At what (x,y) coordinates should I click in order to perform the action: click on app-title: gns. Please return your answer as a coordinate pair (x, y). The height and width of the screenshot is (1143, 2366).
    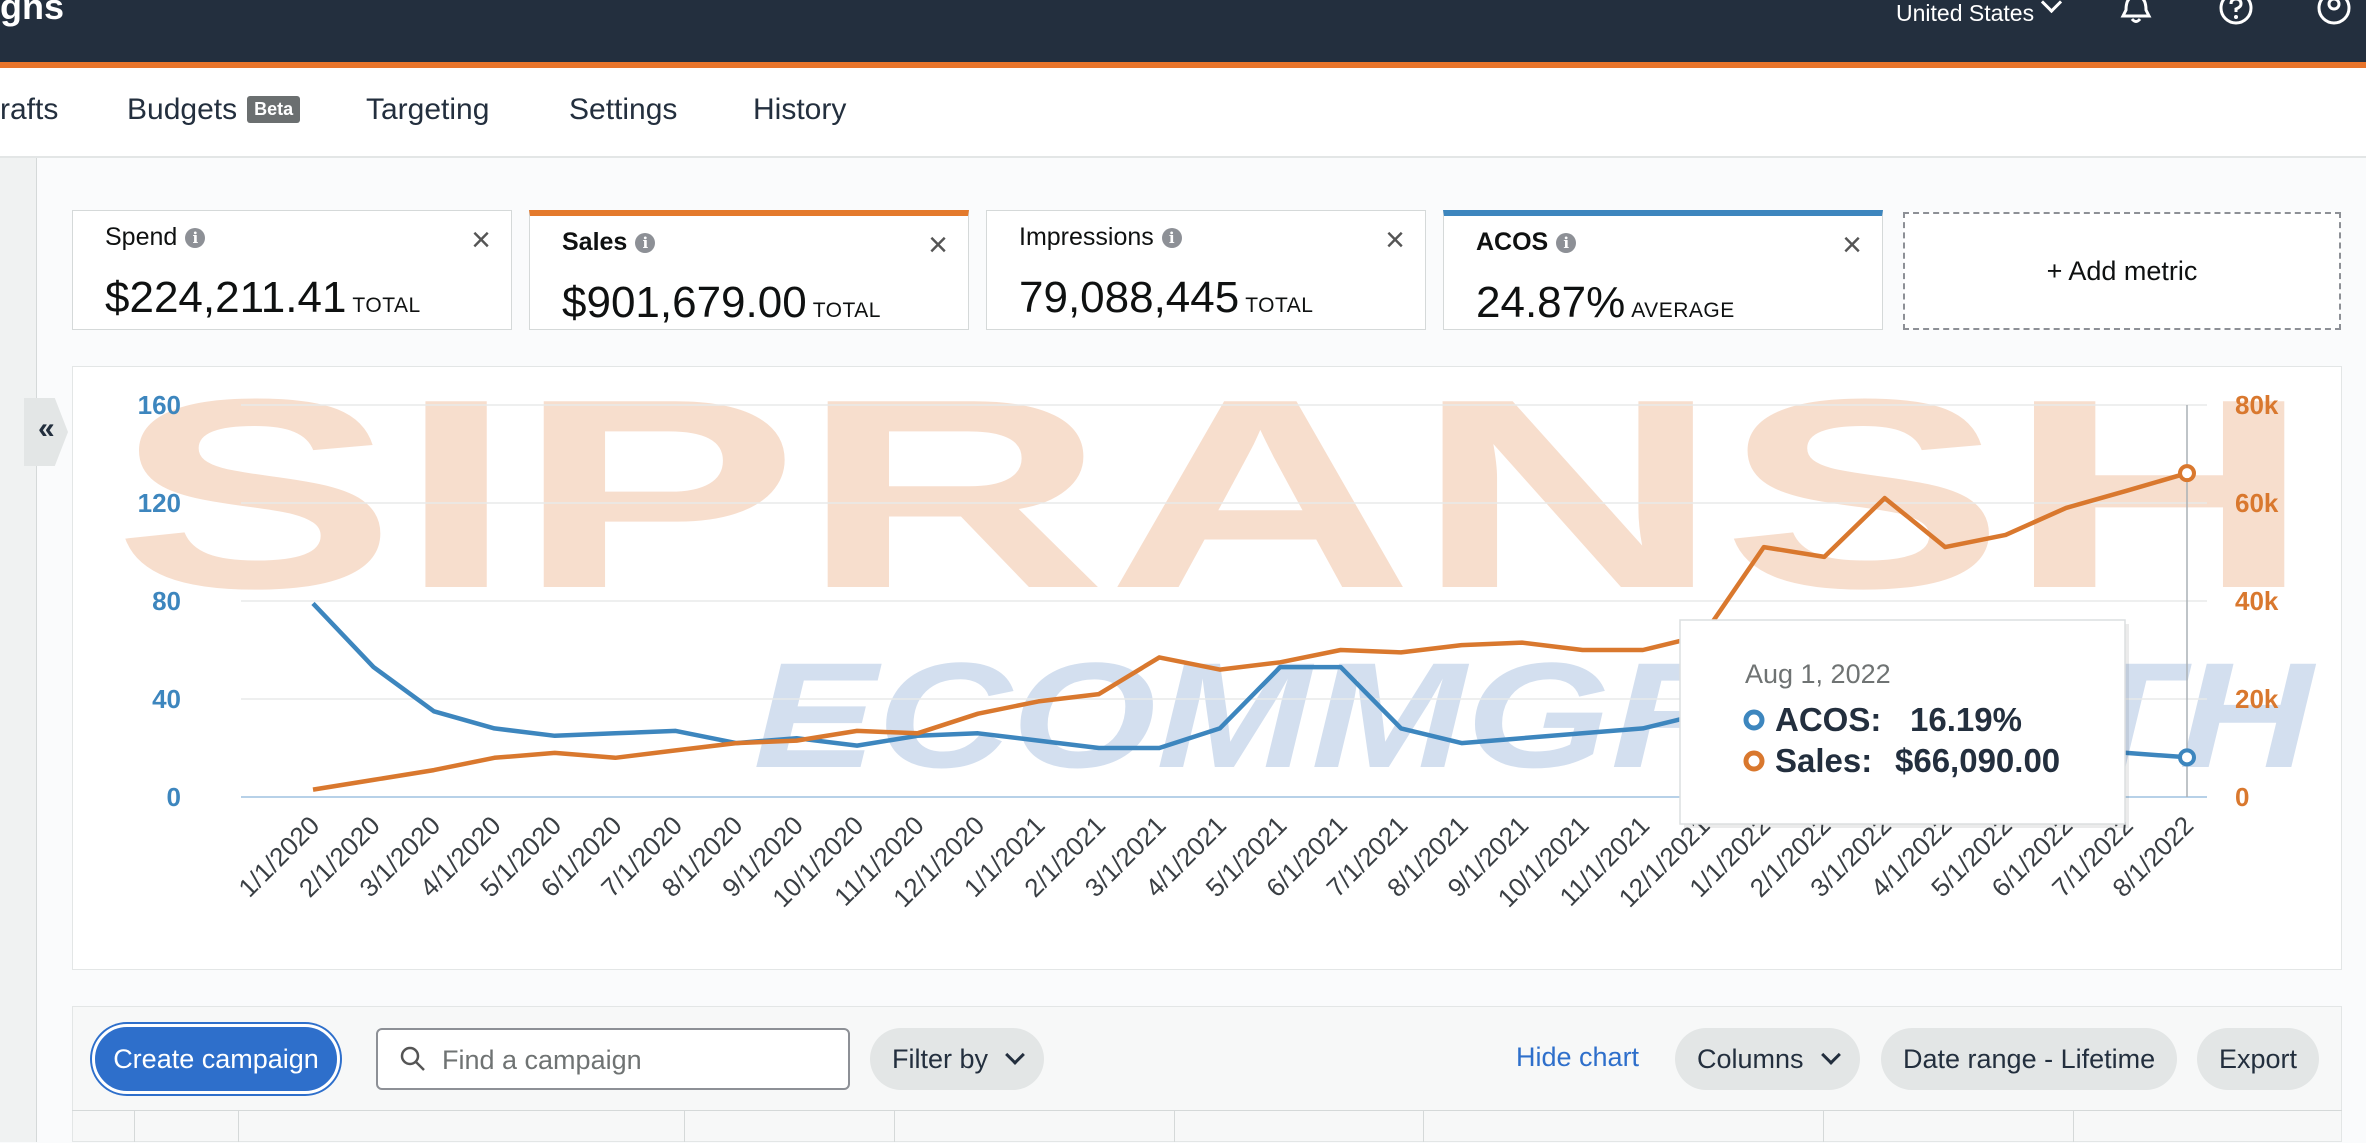
    Looking at the image, I should click on (32, 13).